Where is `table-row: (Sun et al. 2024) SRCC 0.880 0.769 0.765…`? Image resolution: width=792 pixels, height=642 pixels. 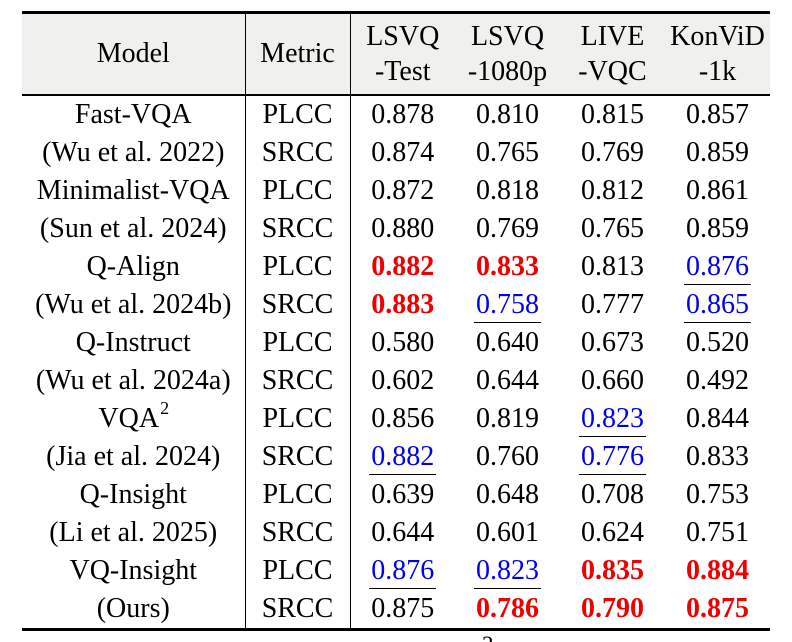 table-row: (Sun et al. 2024) SRCC 0.880 0.769 0.765… is located at coordinates (396, 229).